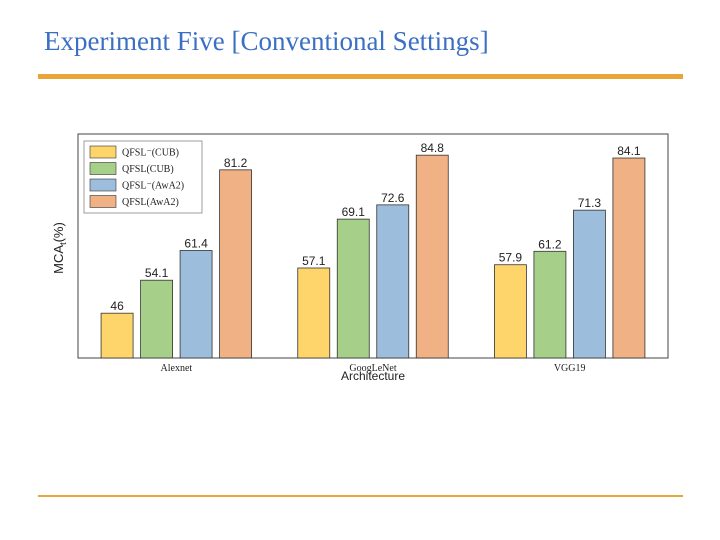 The image size is (720, 540). What do you see at coordinates (266, 41) in the screenshot?
I see `slide-title: Experiment Five [Conventional Settings]` at bounding box center [266, 41].